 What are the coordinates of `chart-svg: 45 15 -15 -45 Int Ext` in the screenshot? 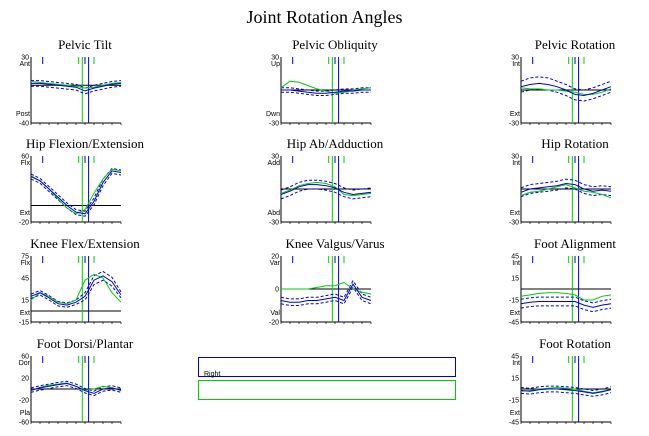 It's located at (560, 290).